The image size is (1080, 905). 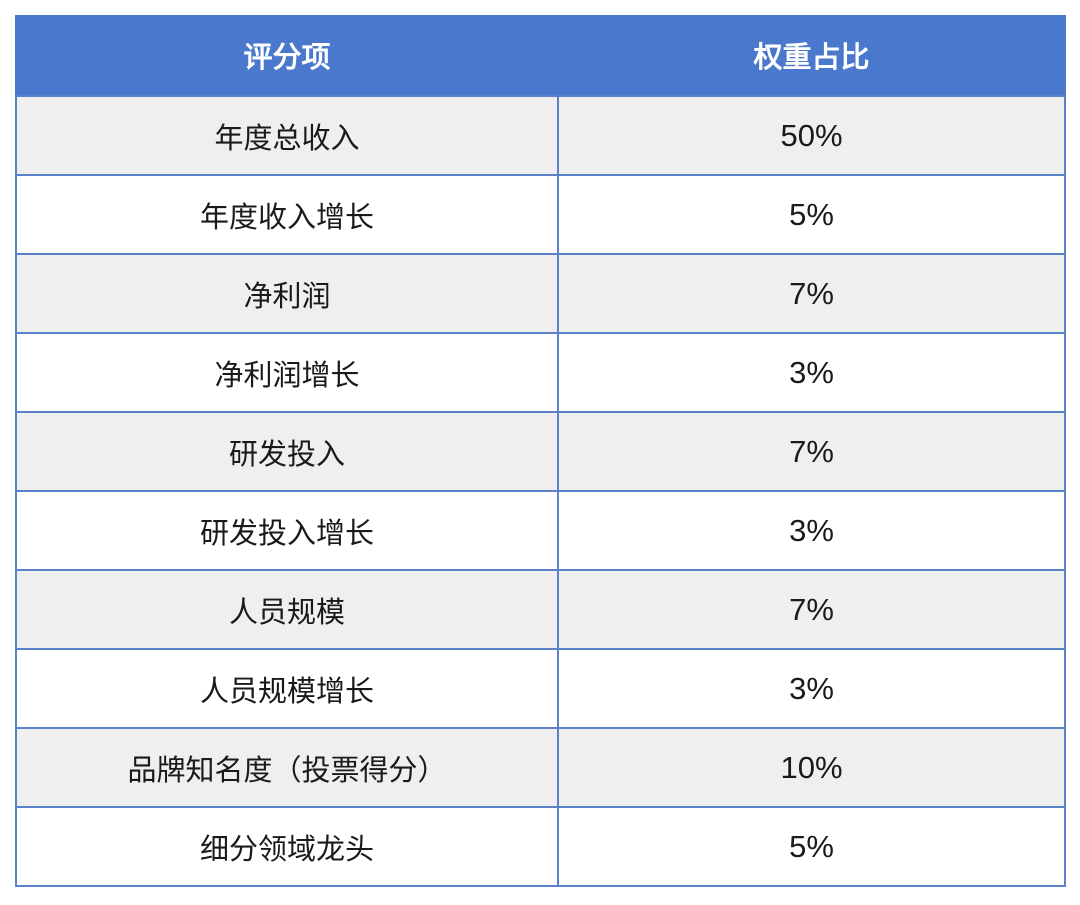 I want to click on scoring-item-cell: 人员规模, so click(x=287, y=609).